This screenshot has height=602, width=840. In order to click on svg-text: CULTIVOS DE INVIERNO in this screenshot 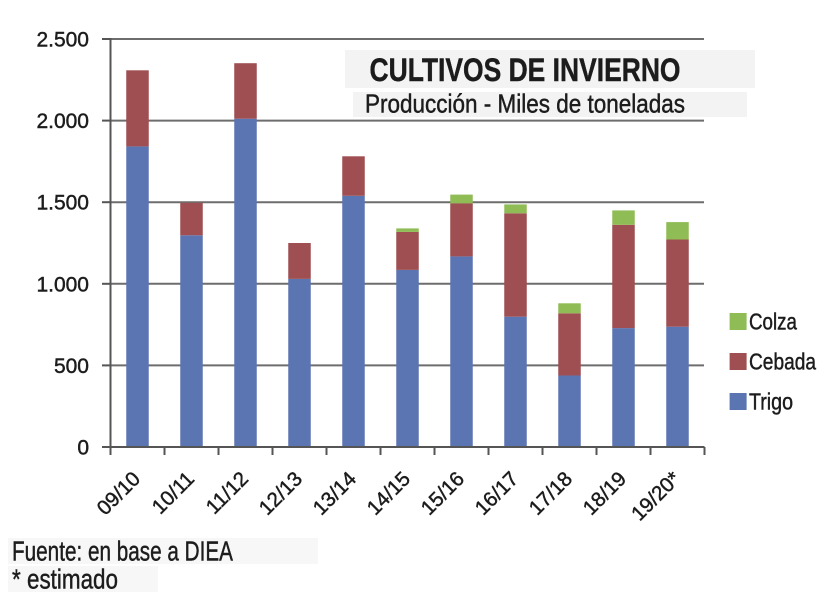, I will do `click(525, 70)`.